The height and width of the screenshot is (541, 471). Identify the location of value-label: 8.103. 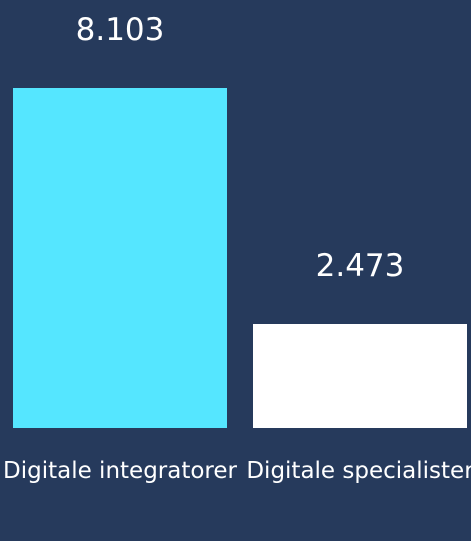
(120, 30).